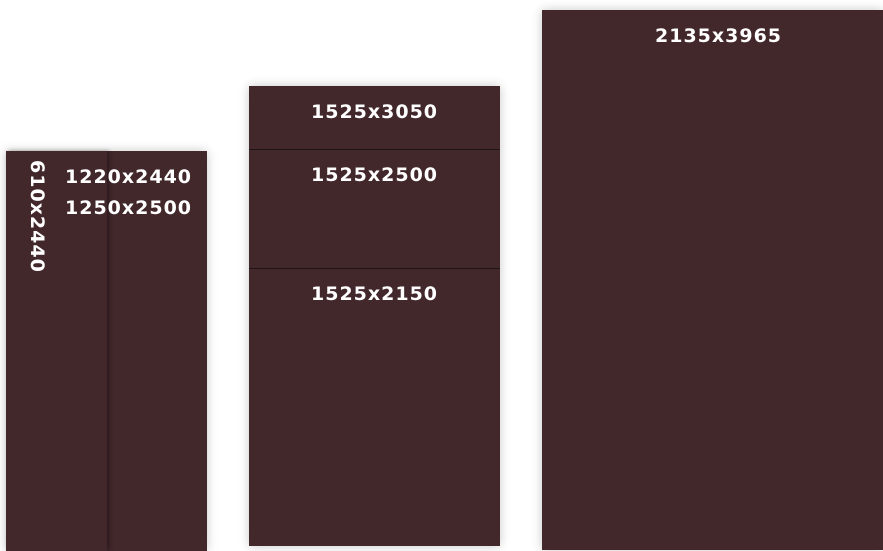 The image size is (883, 551). I want to click on label-1220x2440: 1220x2440, so click(129, 177).